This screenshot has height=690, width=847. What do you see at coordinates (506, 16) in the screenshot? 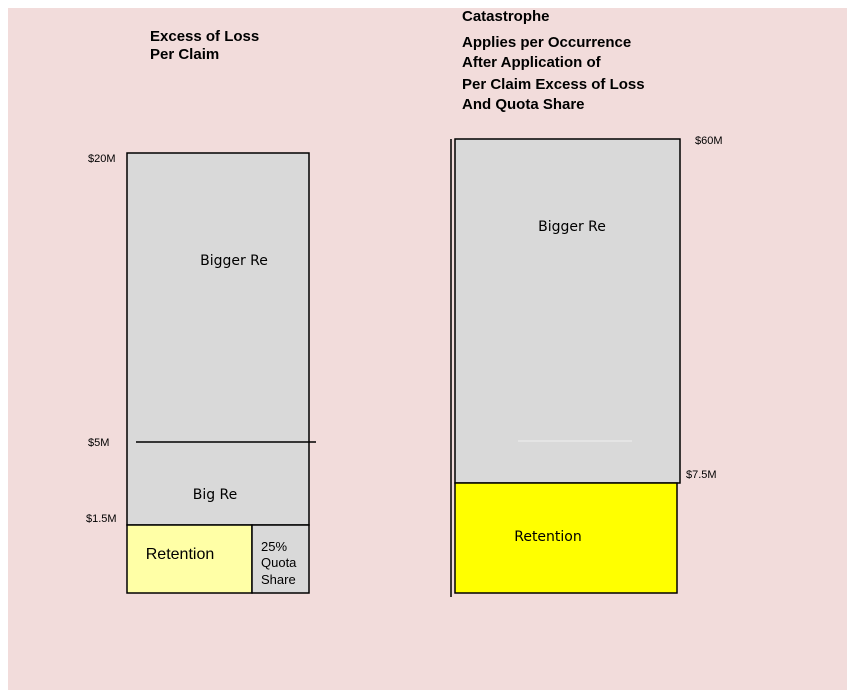
I see `right-title: Catastrophe` at bounding box center [506, 16].